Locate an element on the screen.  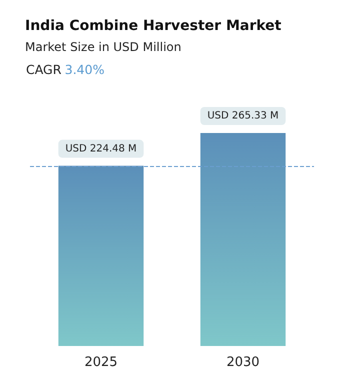
x-tick-label: 2025 is located at coordinates (101, 362).